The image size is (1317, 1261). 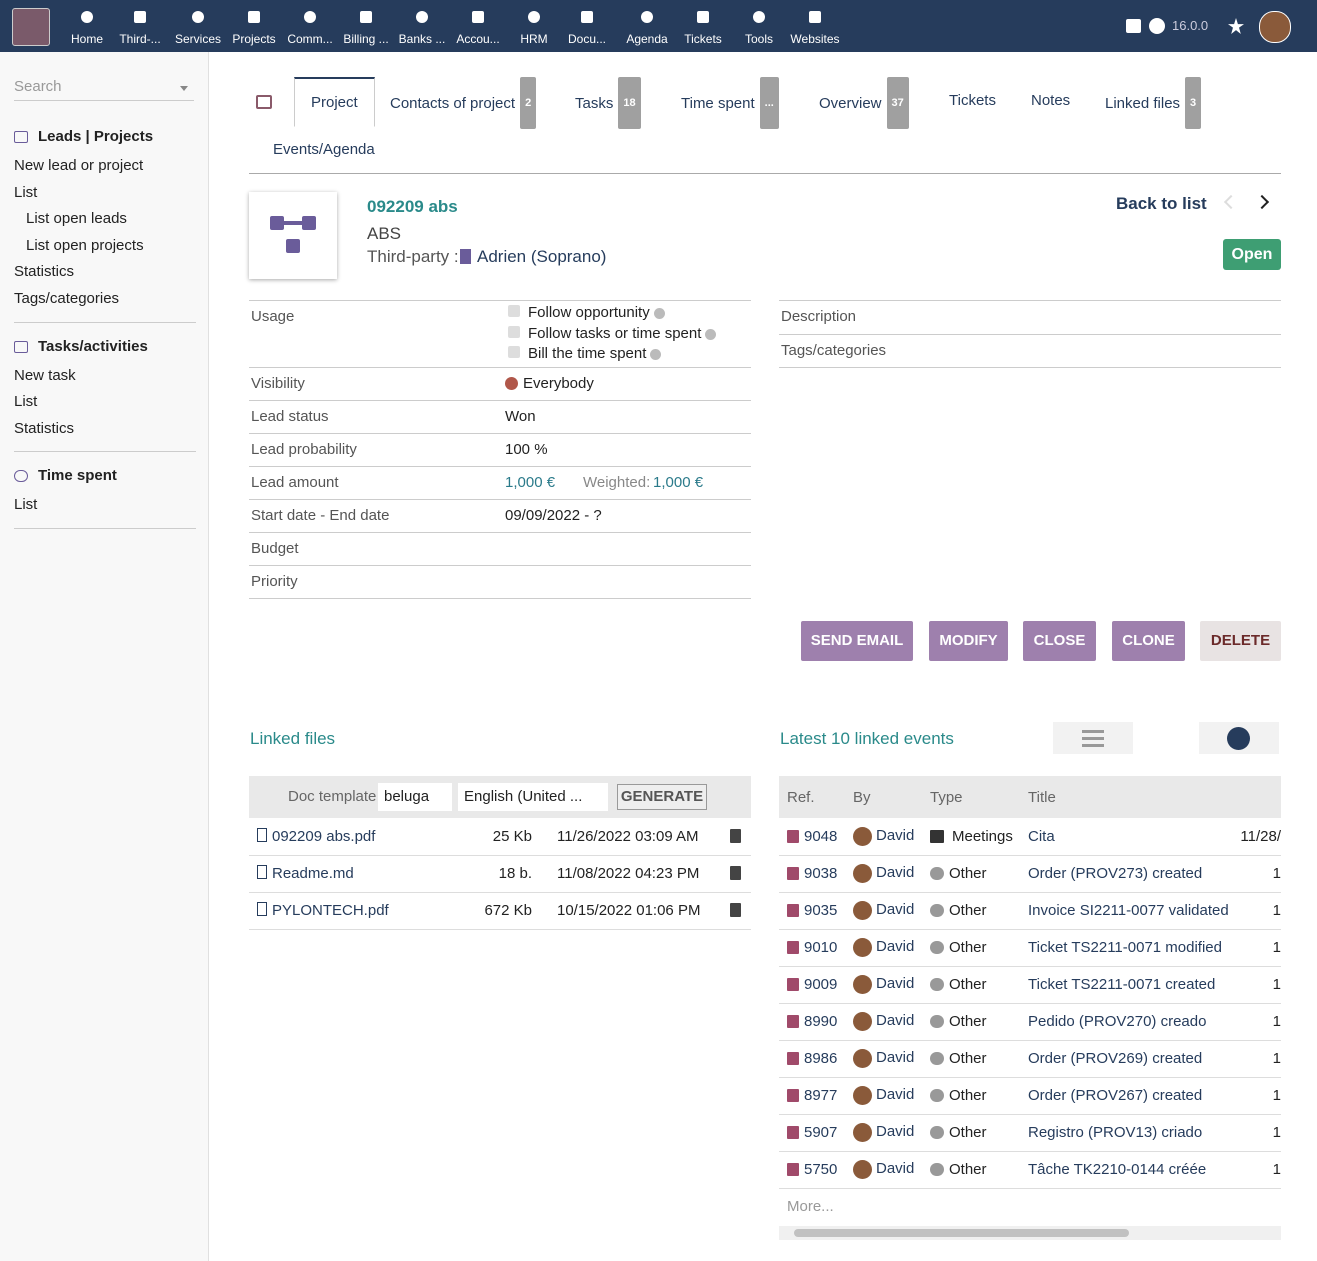 What do you see at coordinates (1153, 103) in the screenshot?
I see `tab: Linked files 3` at bounding box center [1153, 103].